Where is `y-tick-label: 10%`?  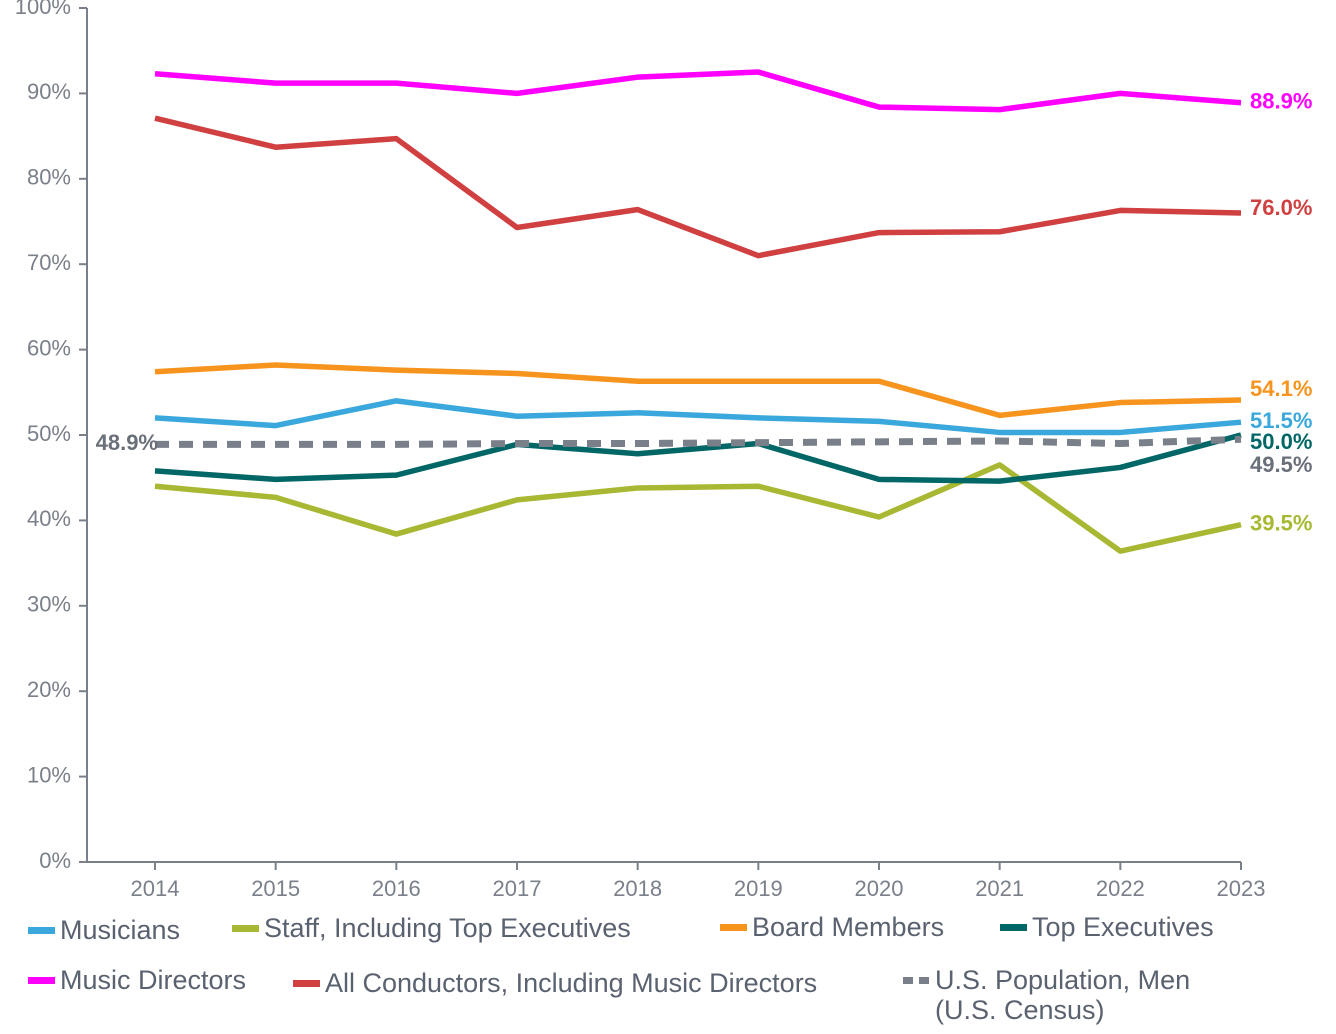 y-tick-label: 10% is located at coordinates (49, 774).